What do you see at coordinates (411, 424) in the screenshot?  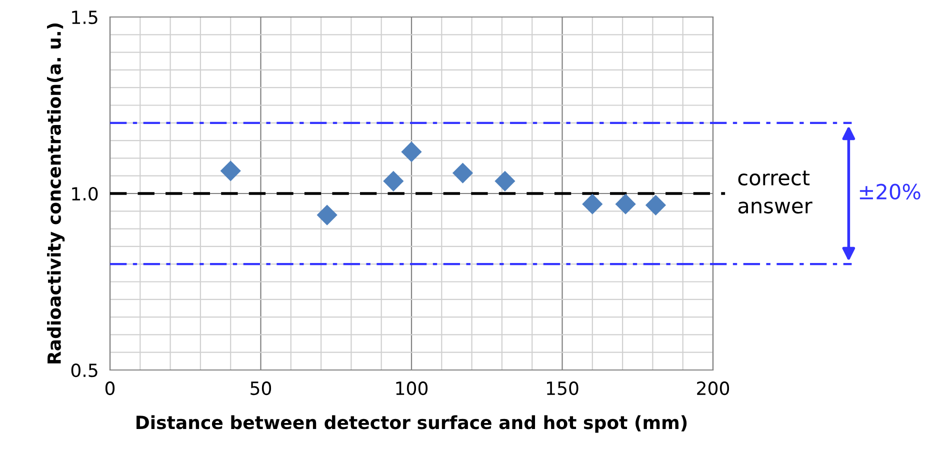 I see `x-axis-title: Distance between detector surface and hot spot (mm)` at bounding box center [411, 424].